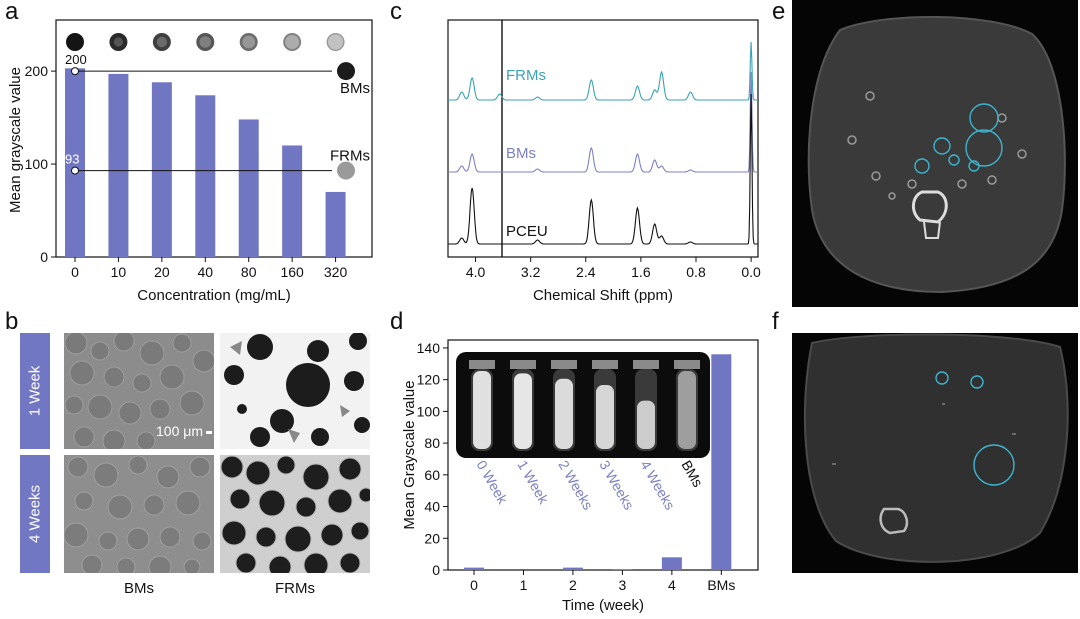 The width and height of the screenshot is (1080, 619). I want to click on tube-label: 0 Week, so click(492, 483).